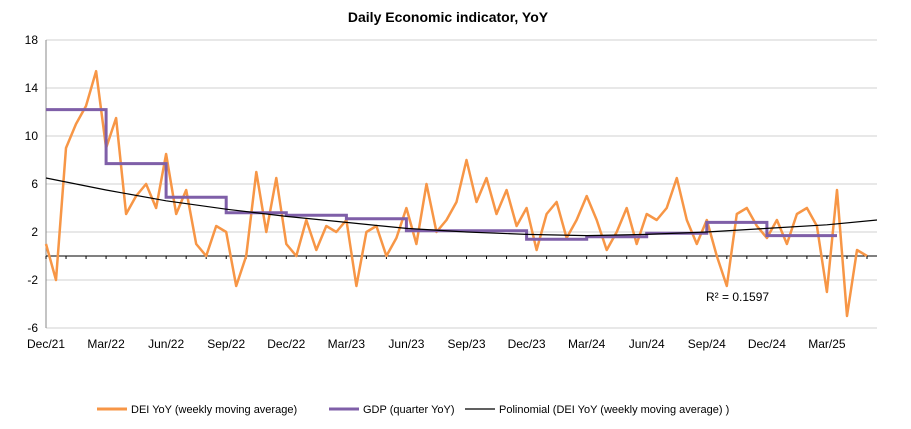 This screenshot has width=911, height=429. I want to click on legend-label: GDP (quarter YoY), so click(409, 410).